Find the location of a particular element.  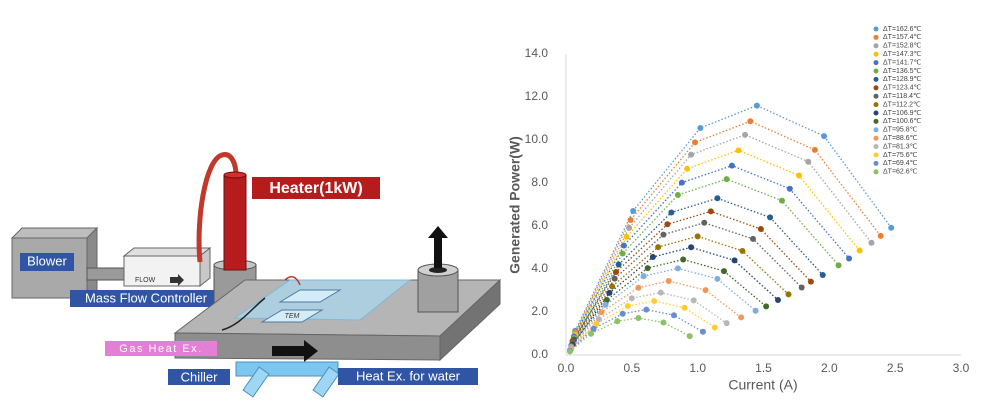

blower-label-box is located at coordinates (47, 262).